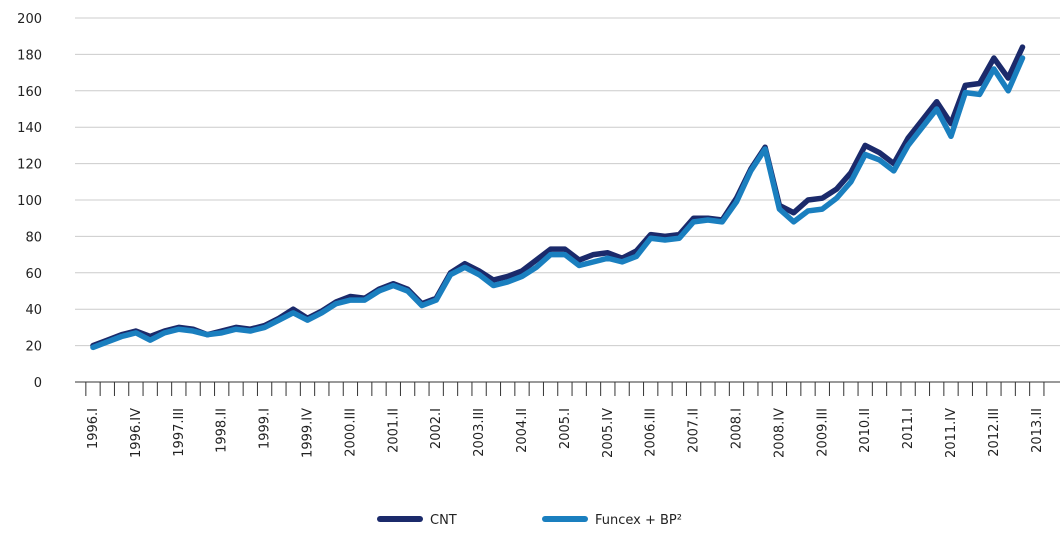 The width and height of the screenshot is (1063, 533). I want to click on y-tick-label: 0, so click(38, 383).